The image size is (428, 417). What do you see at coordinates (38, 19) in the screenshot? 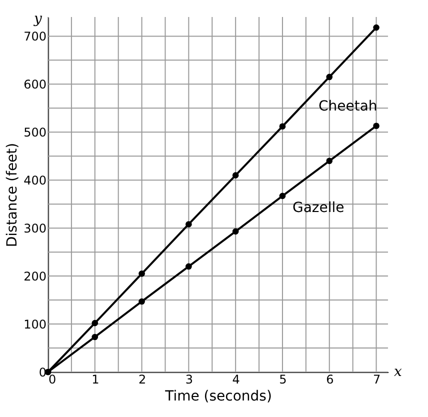
I see `text: y` at bounding box center [38, 19].